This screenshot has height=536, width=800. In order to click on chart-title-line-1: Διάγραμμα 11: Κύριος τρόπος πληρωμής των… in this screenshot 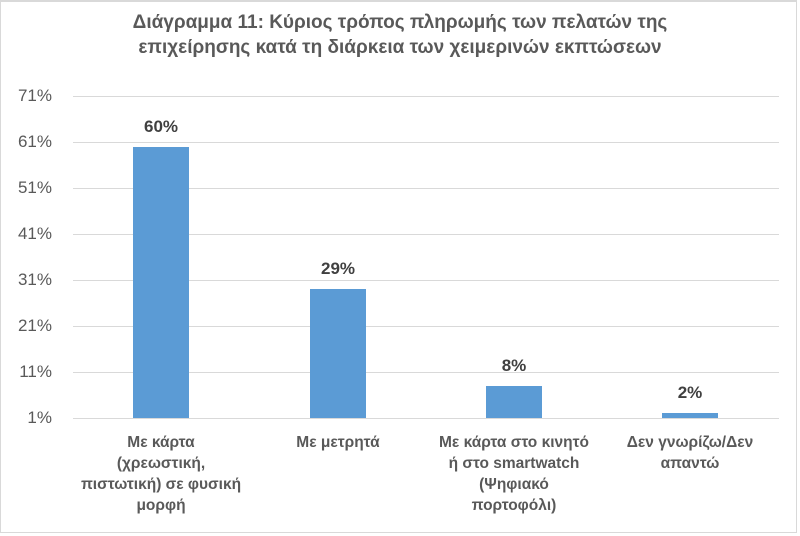, I will do `click(400, 22)`.